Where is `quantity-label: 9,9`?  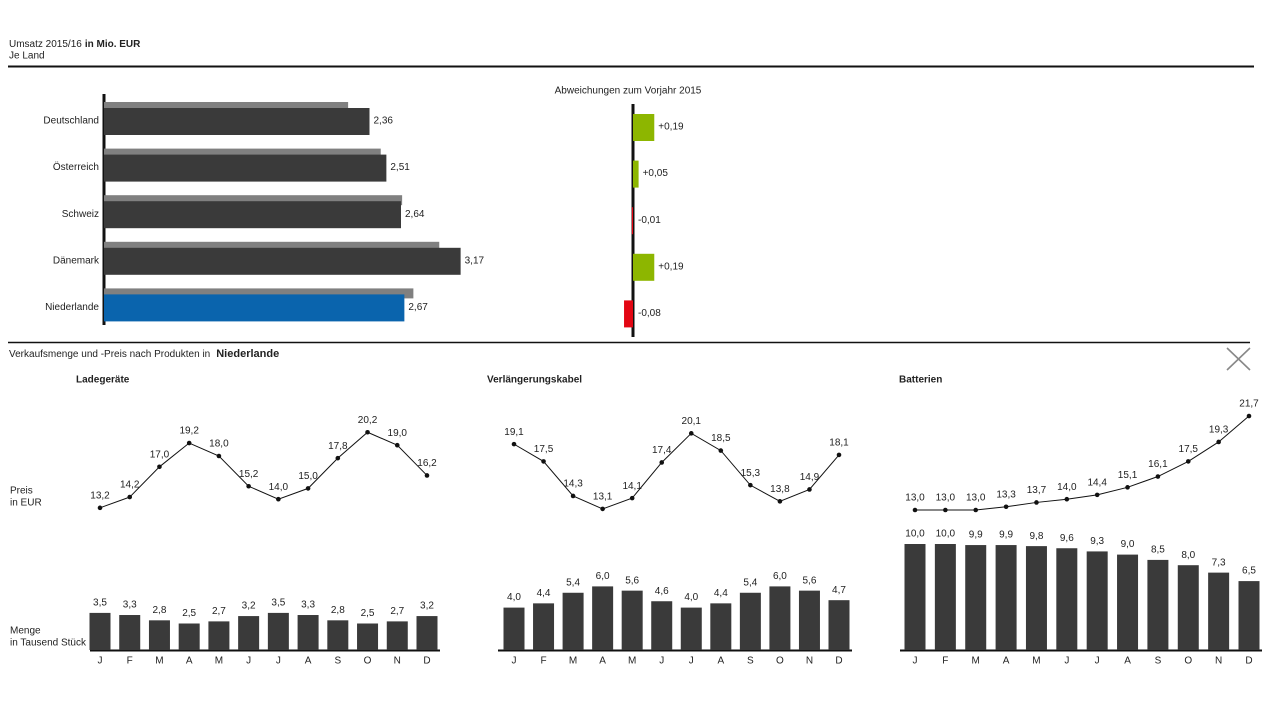 quantity-label: 9,9 is located at coordinates (976, 535).